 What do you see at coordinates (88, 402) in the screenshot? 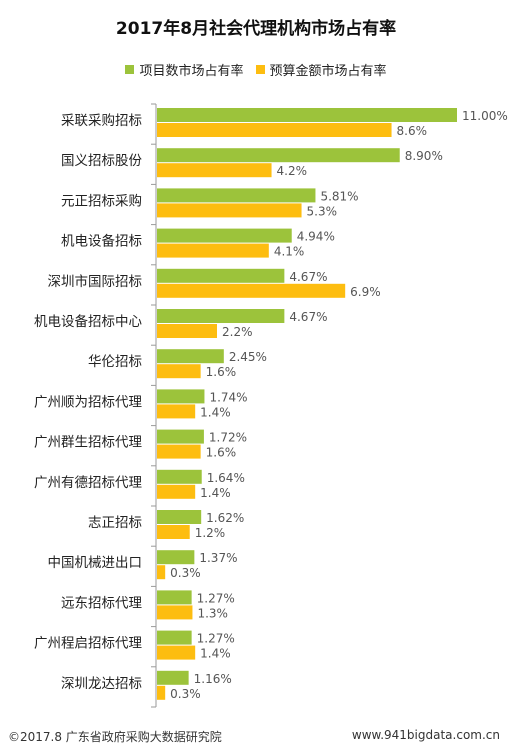
I see `category-label: 广州顺为招标代理` at bounding box center [88, 402].